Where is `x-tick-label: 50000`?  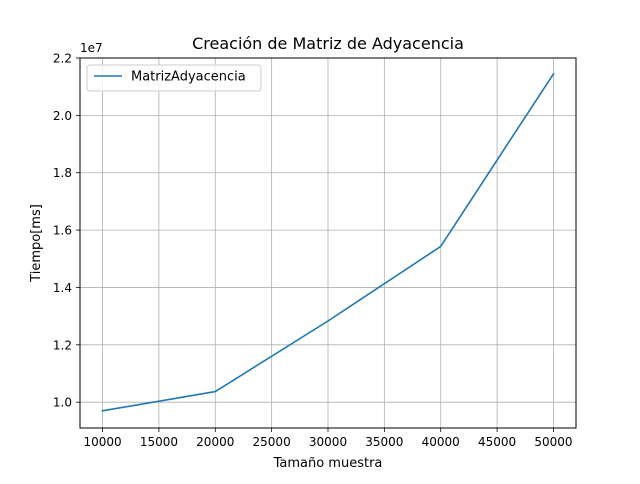
x-tick-label: 50000 is located at coordinates (553, 442).